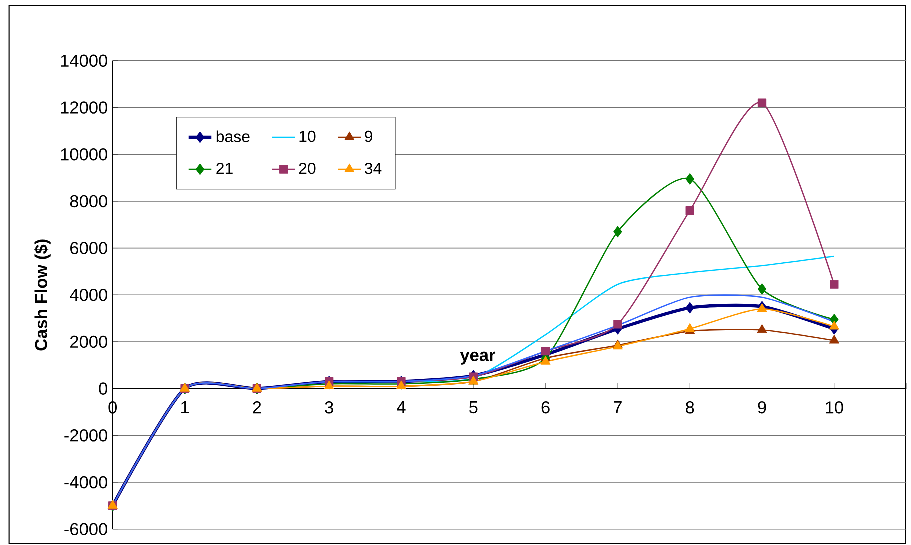  Describe the element at coordinates (307, 168) in the screenshot. I see `legend-label: 20` at that location.